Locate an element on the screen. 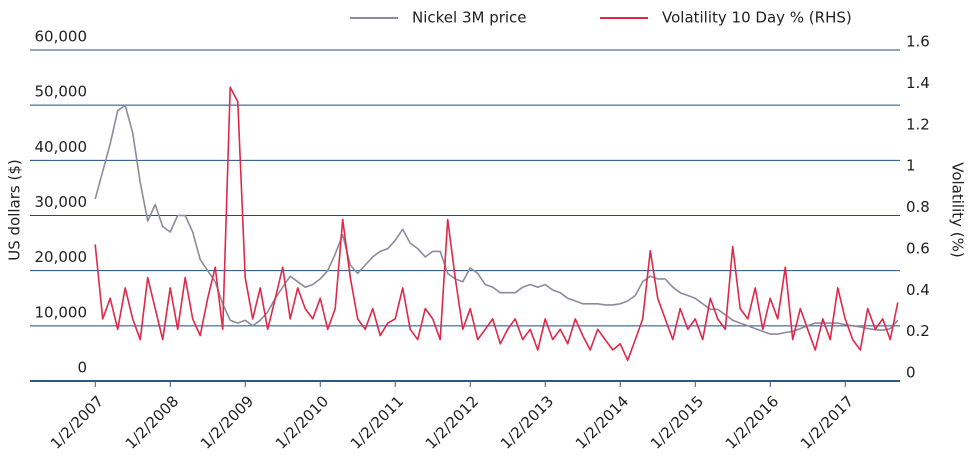 This screenshot has width=972, height=466. y-tick-label: 10,000 is located at coordinates (61, 312).